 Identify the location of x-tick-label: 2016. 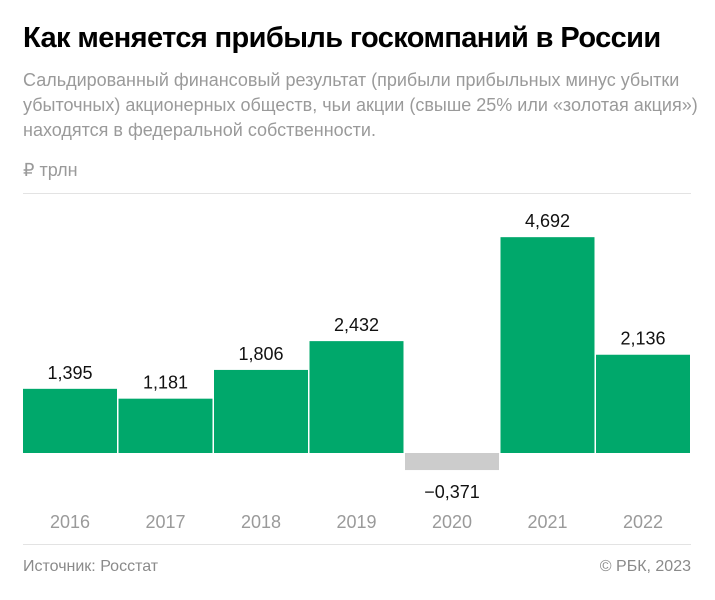
(70, 522).